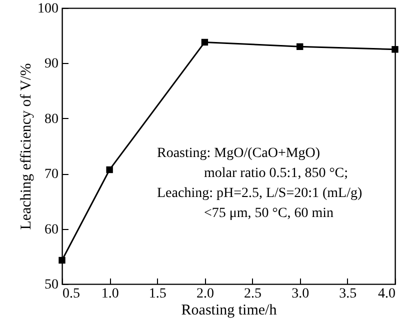 This screenshot has height=324, width=400. I want to click on y-axis-title: Leaching efficiency of V/%, so click(26, 146).